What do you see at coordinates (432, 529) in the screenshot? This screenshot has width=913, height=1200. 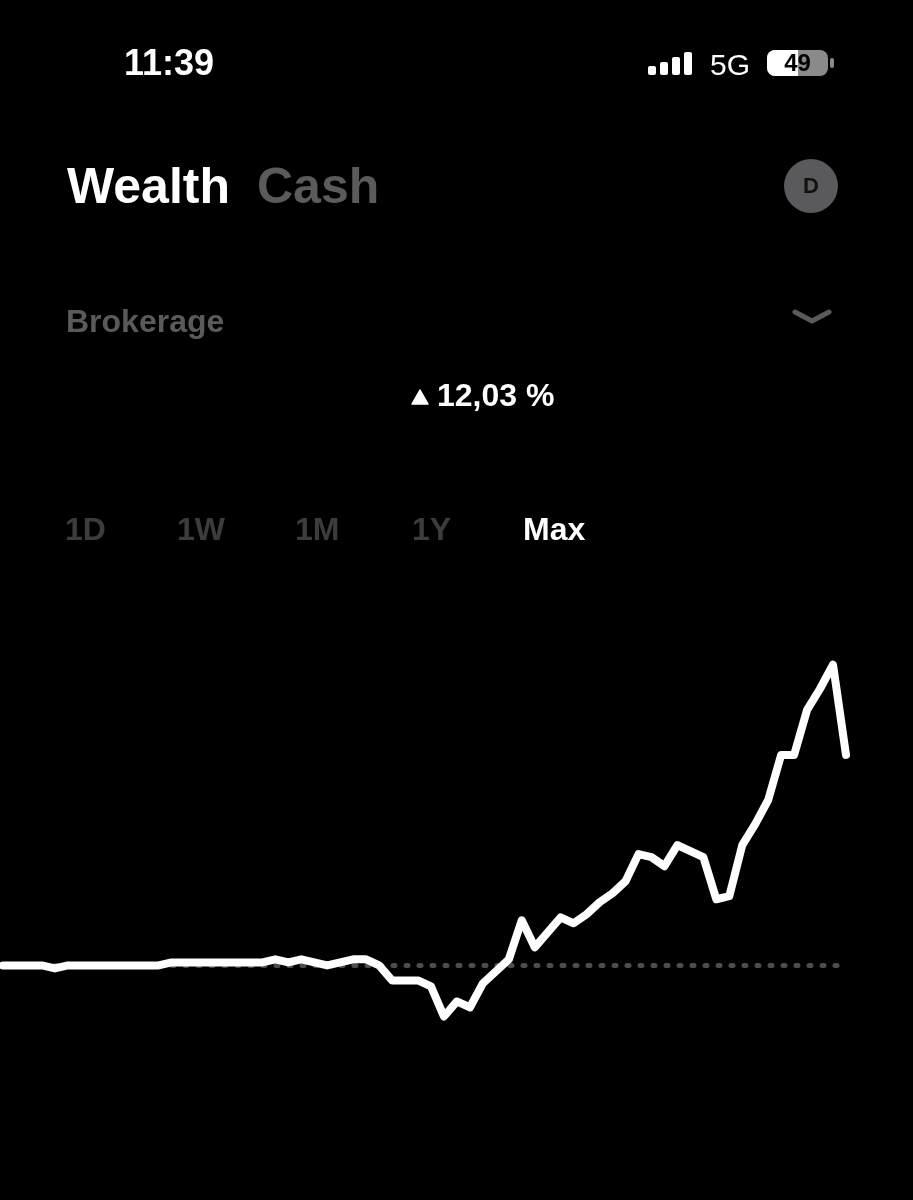 I see `text: 1Y` at bounding box center [432, 529].